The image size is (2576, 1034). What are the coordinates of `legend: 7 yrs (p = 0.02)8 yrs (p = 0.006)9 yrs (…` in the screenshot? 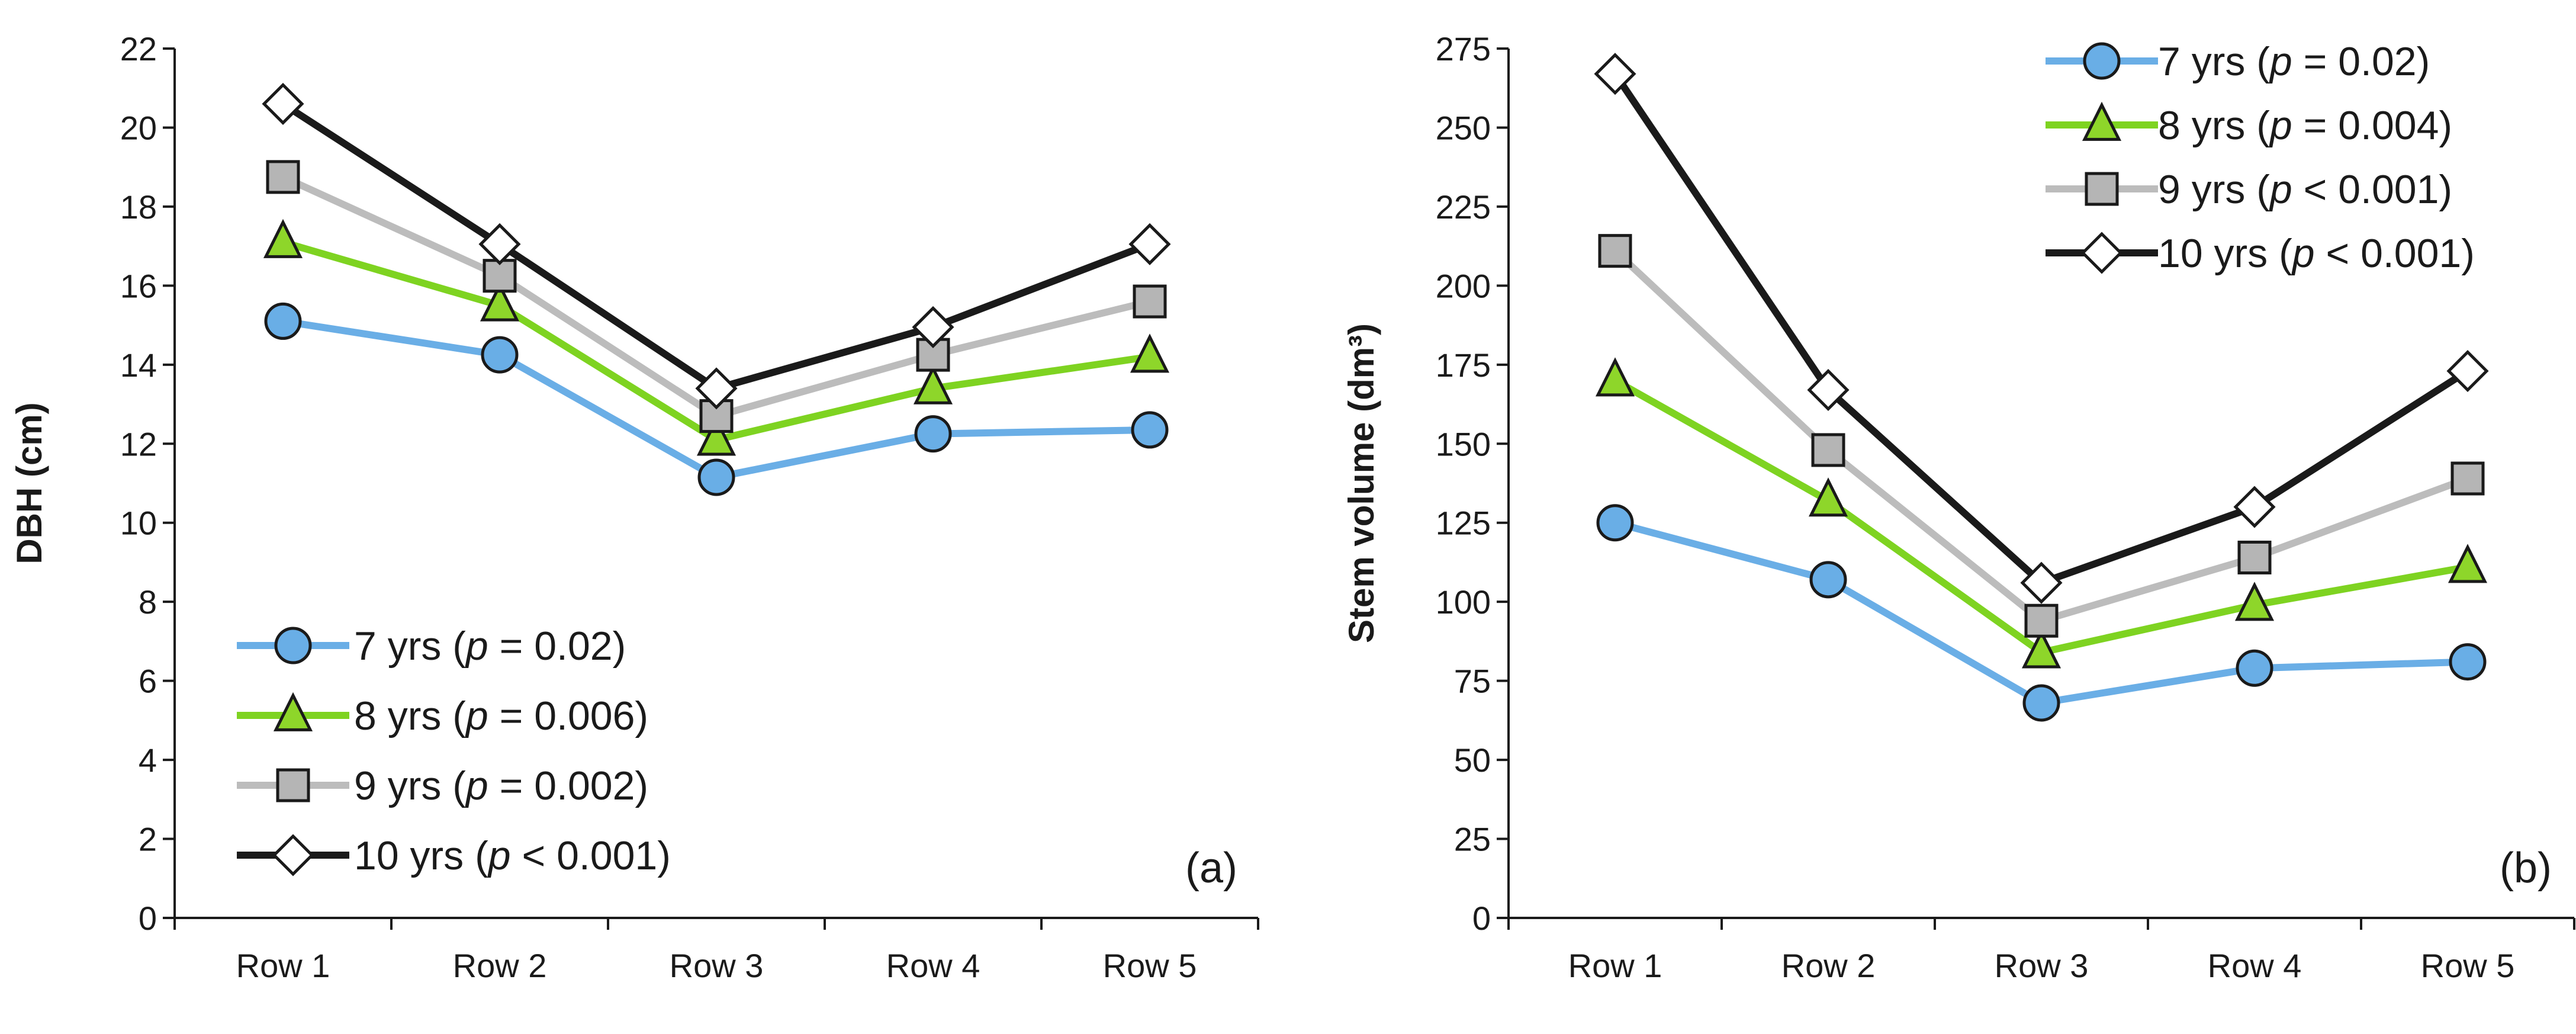 It's located at (454, 751).